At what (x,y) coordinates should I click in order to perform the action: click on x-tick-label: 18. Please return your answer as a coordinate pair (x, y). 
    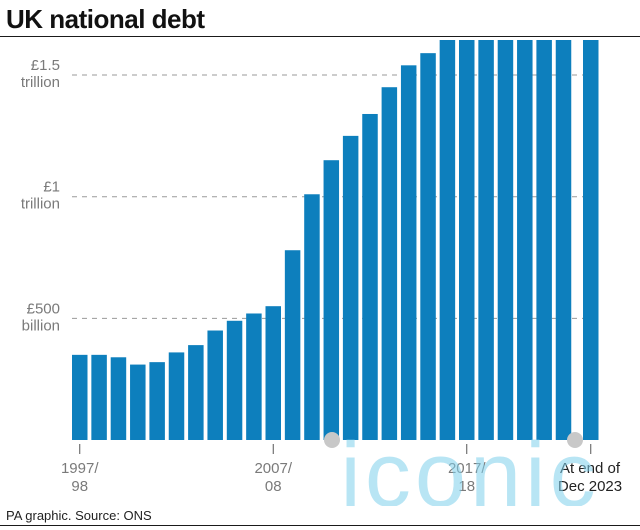
    Looking at the image, I should click on (466, 486).